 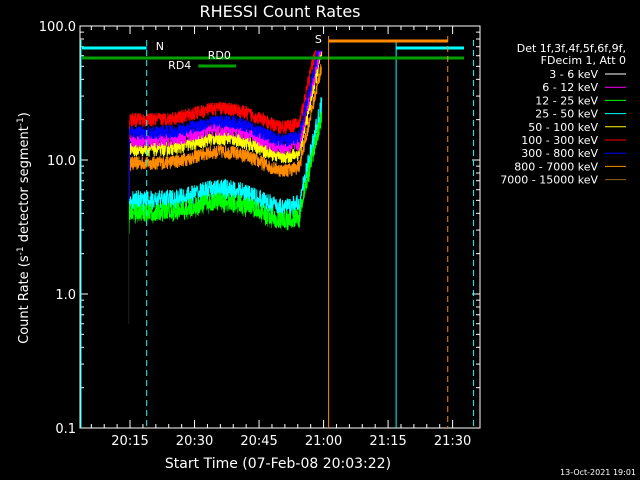 What do you see at coordinates (57, 27) in the screenshot?
I see `y-tick-label: 100.0` at bounding box center [57, 27].